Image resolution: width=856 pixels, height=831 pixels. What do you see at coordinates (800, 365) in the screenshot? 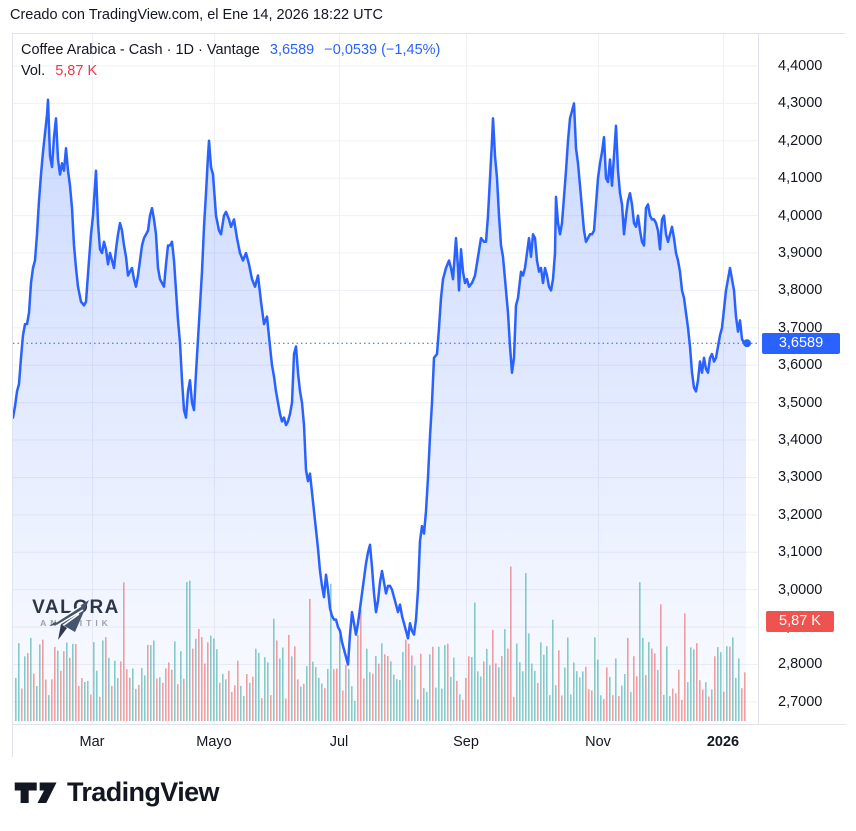
I see `price-axis-label: 3,6000` at bounding box center [800, 365].